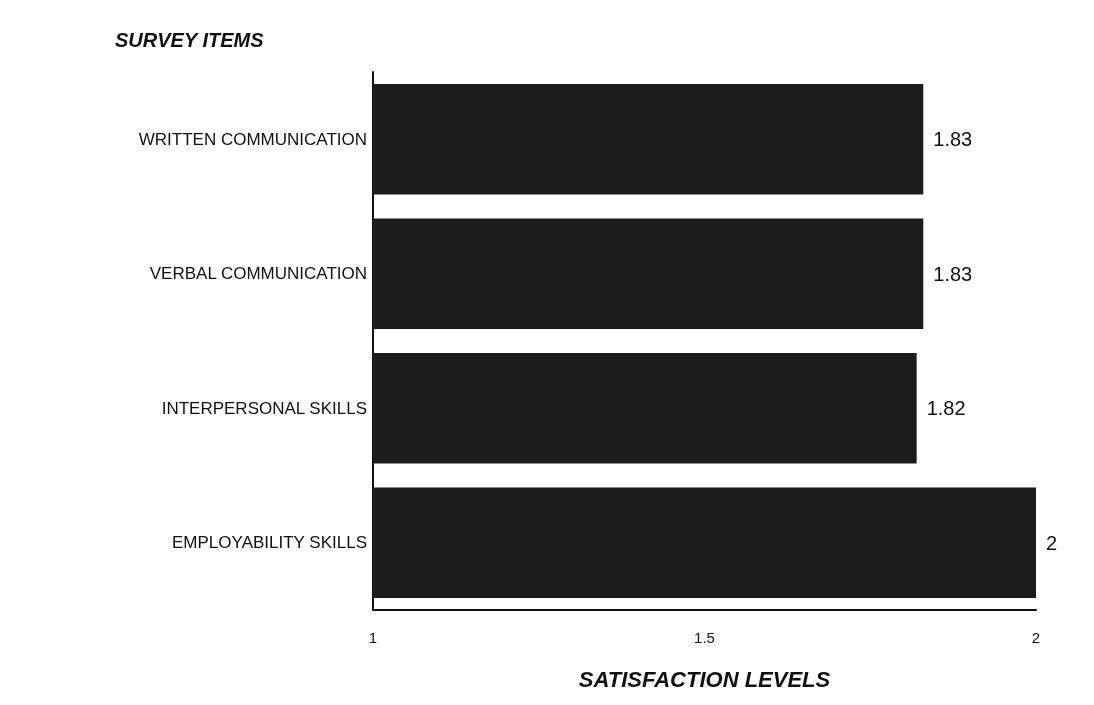 Image resolution: width=1094 pixels, height=705 pixels. Describe the element at coordinates (252, 139) in the screenshot. I see `y-tick-label: WRITTEN COMMUNICATION` at that location.